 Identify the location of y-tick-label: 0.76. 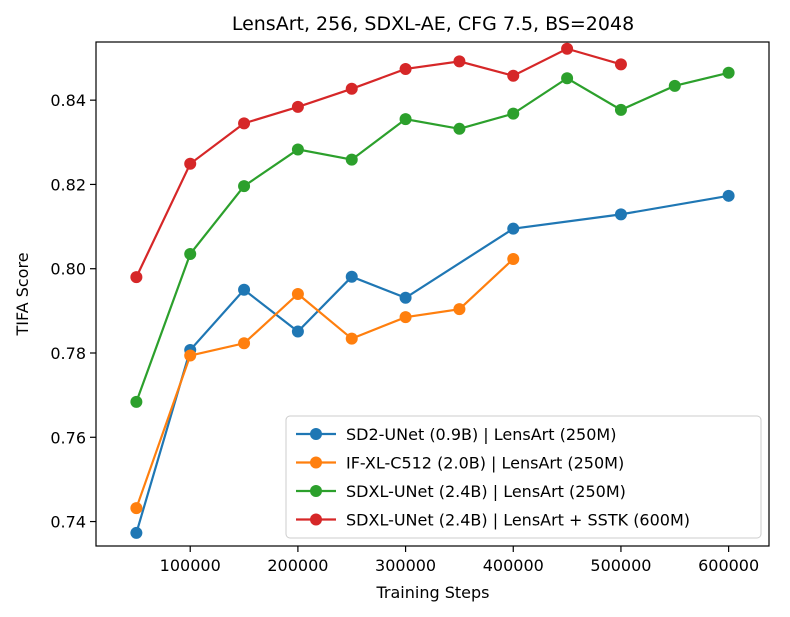
(68, 437).